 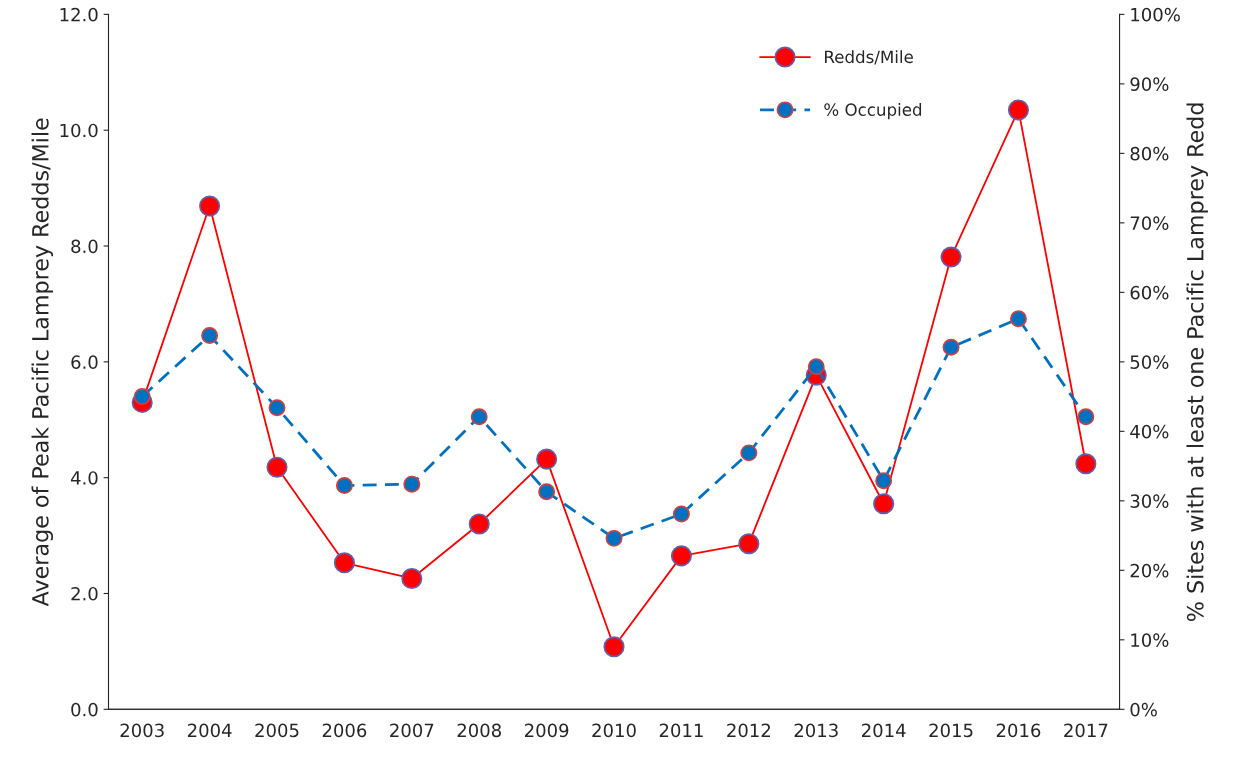 What do you see at coordinates (42, 362) in the screenshot?
I see `y-axis-title: Average of Peak Pacific Lamprey Redds/Mile` at bounding box center [42, 362].